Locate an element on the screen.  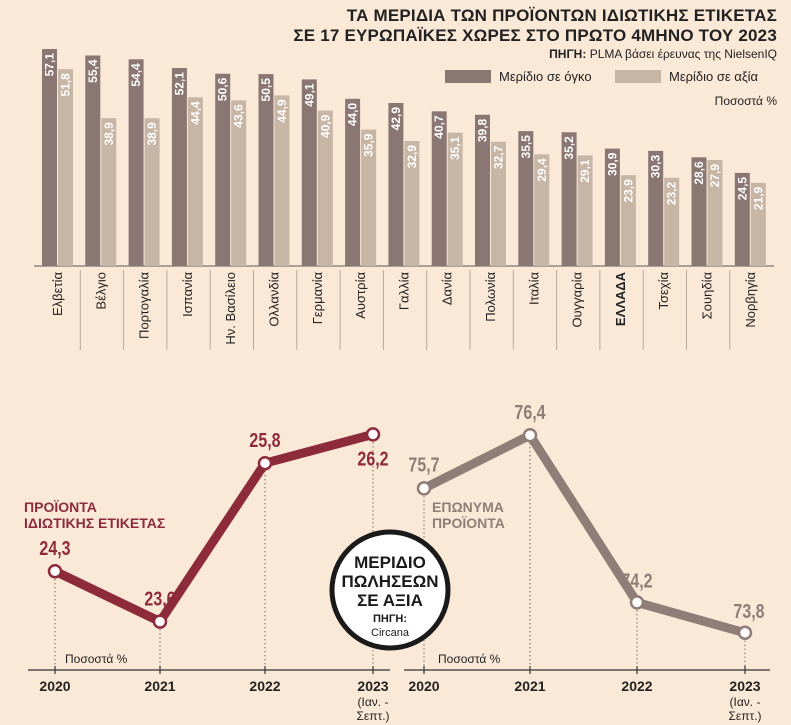
series-value-label: 76,4 is located at coordinates (529, 413).